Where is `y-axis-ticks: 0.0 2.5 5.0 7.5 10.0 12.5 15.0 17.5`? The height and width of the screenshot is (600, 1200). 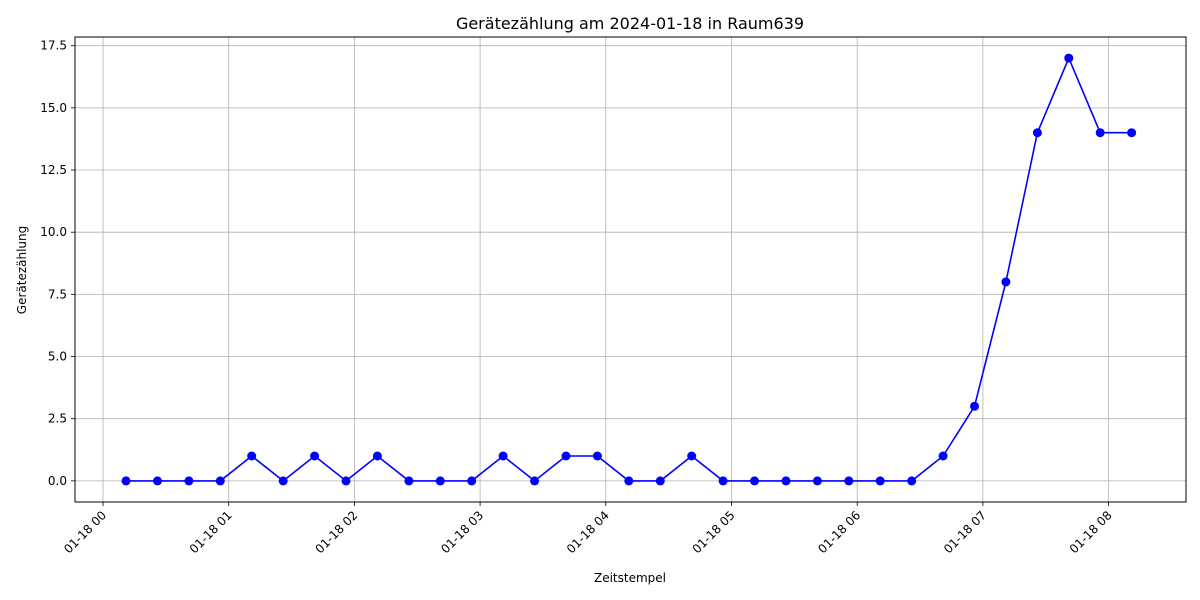 y-axis-ticks: 0.0 2.5 5.0 7.5 10.0 12.5 15.0 17.5 is located at coordinates (57, 263).